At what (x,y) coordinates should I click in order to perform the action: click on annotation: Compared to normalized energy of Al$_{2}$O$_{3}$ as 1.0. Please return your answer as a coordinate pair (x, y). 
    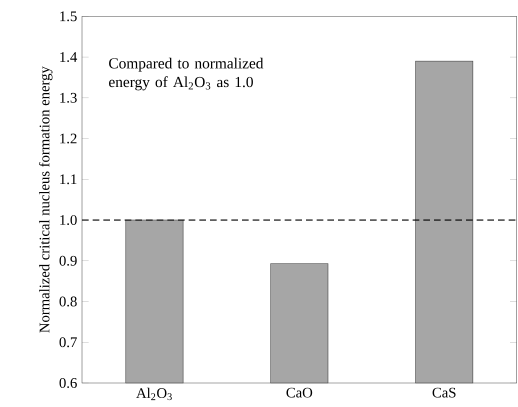
    Looking at the image, I should click on (186, 74).